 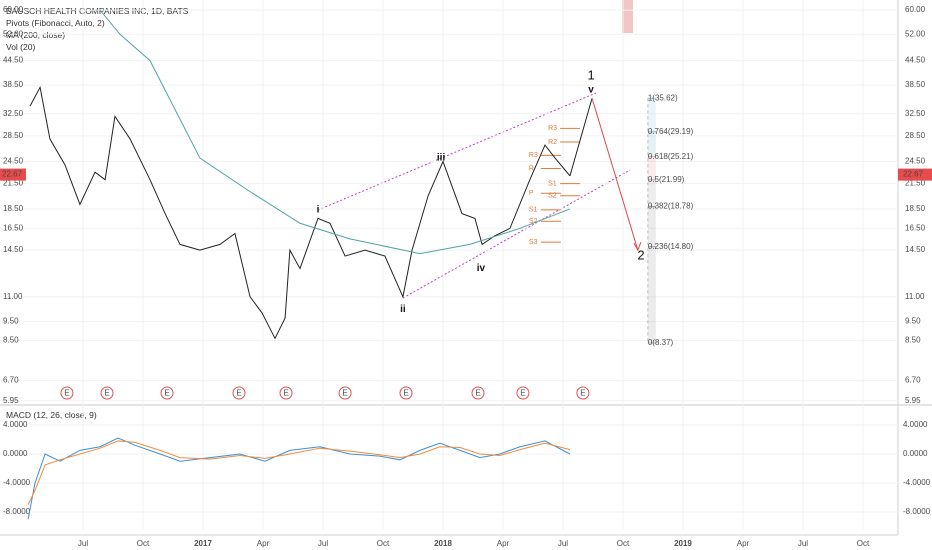 I want to click on indicator-label: MA (200, close), so click(x=35, y=35).